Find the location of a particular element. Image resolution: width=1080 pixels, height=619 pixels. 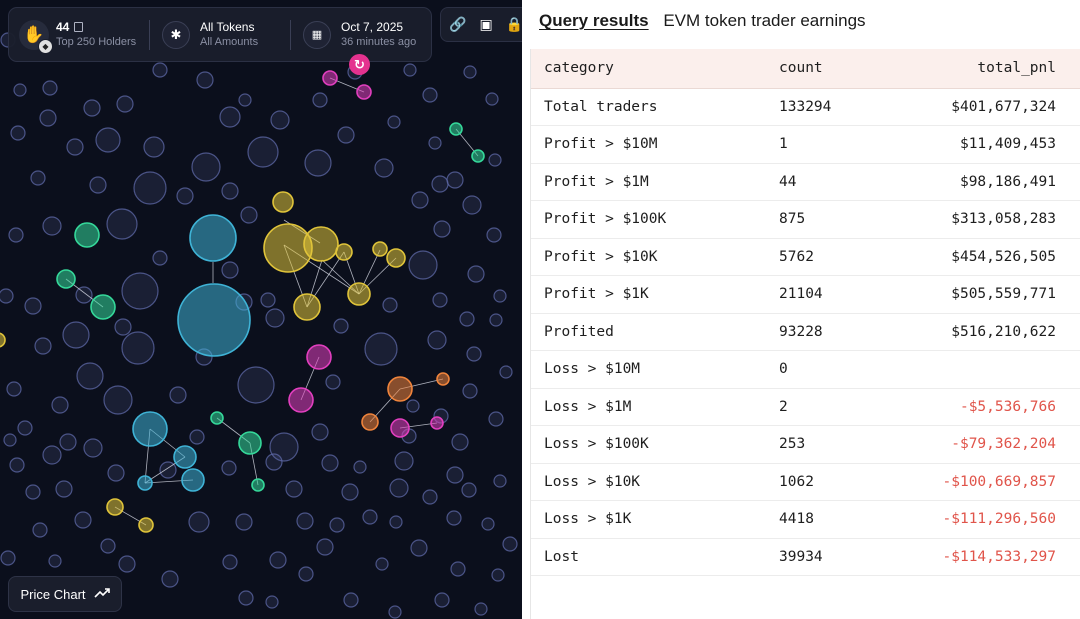

copy-icon is located at coordinates (79, 27).